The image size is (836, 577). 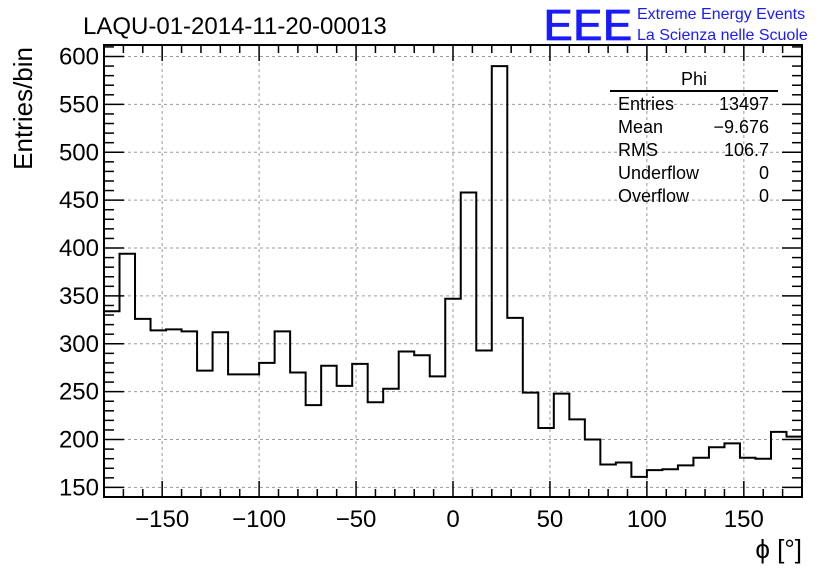 What do you see at coordinates (722, 35) in the screenshot?
I see `eee-logo-line2: La Scienza nelle Scuole` at bounding box center [722, 35].